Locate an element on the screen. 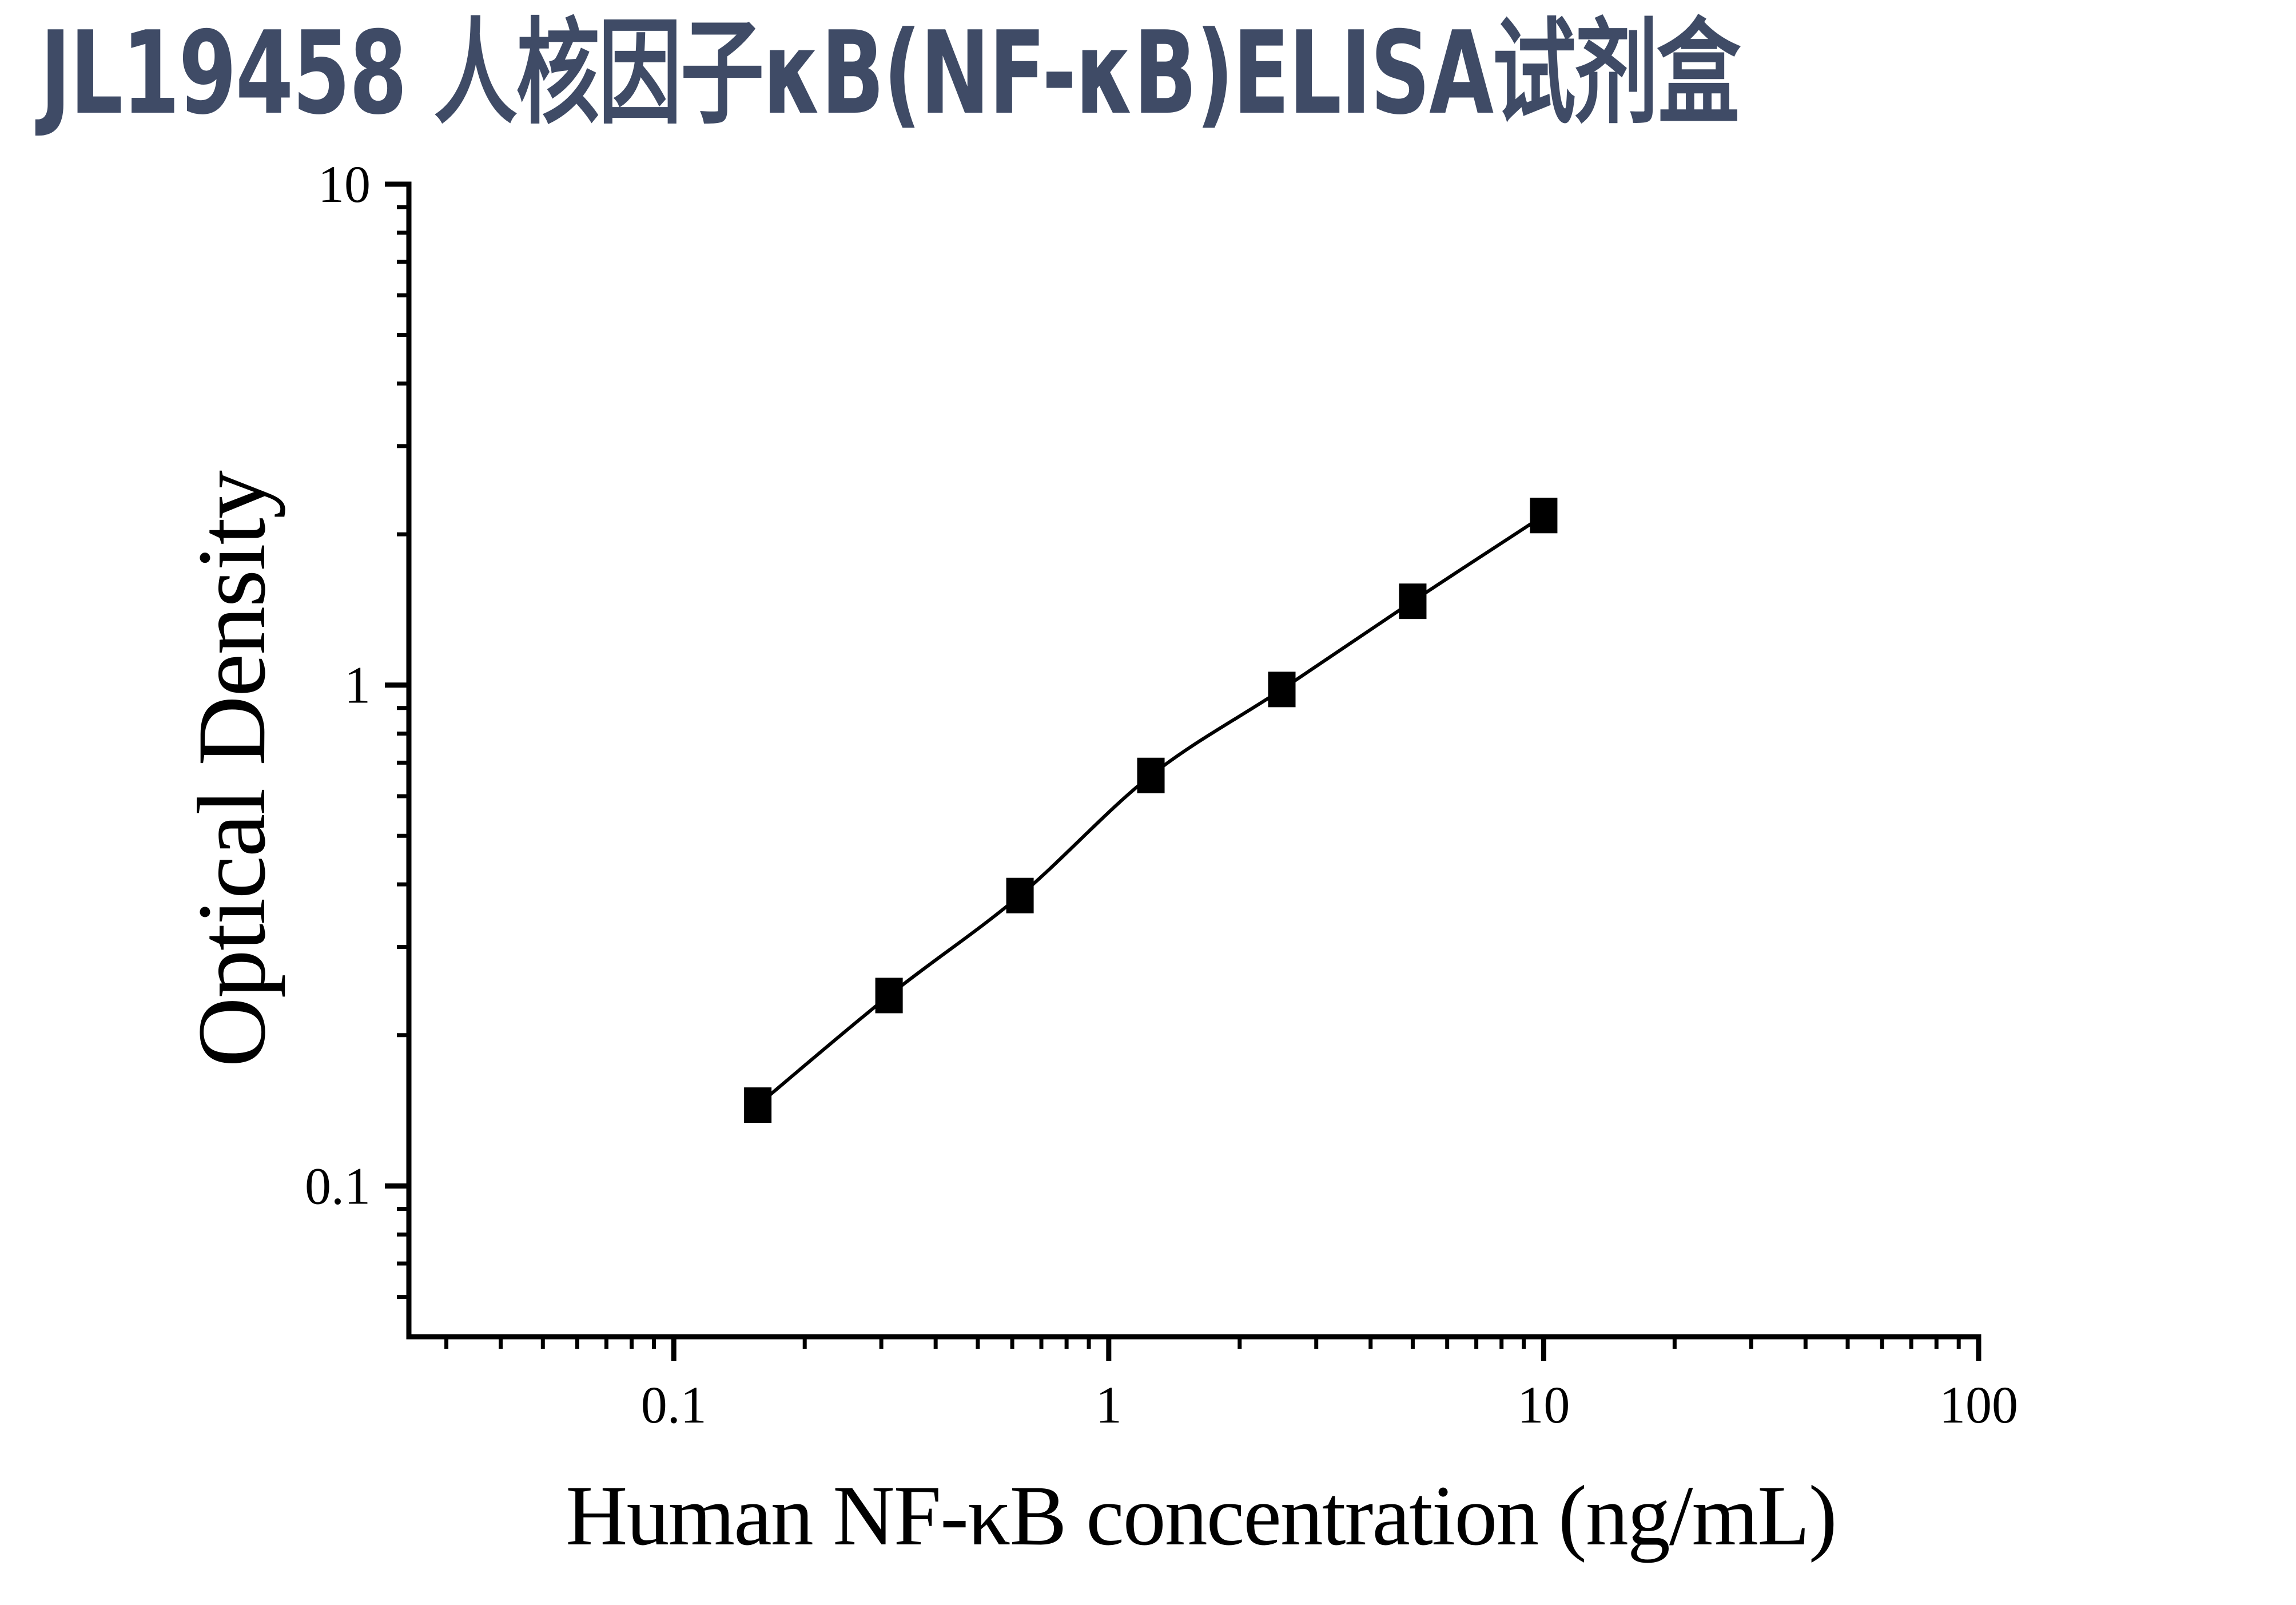 Image resolution: width=2296 pixels, height=1605 pixels. y-tick-label: 0.1 is located at coordinates (338, 1186).